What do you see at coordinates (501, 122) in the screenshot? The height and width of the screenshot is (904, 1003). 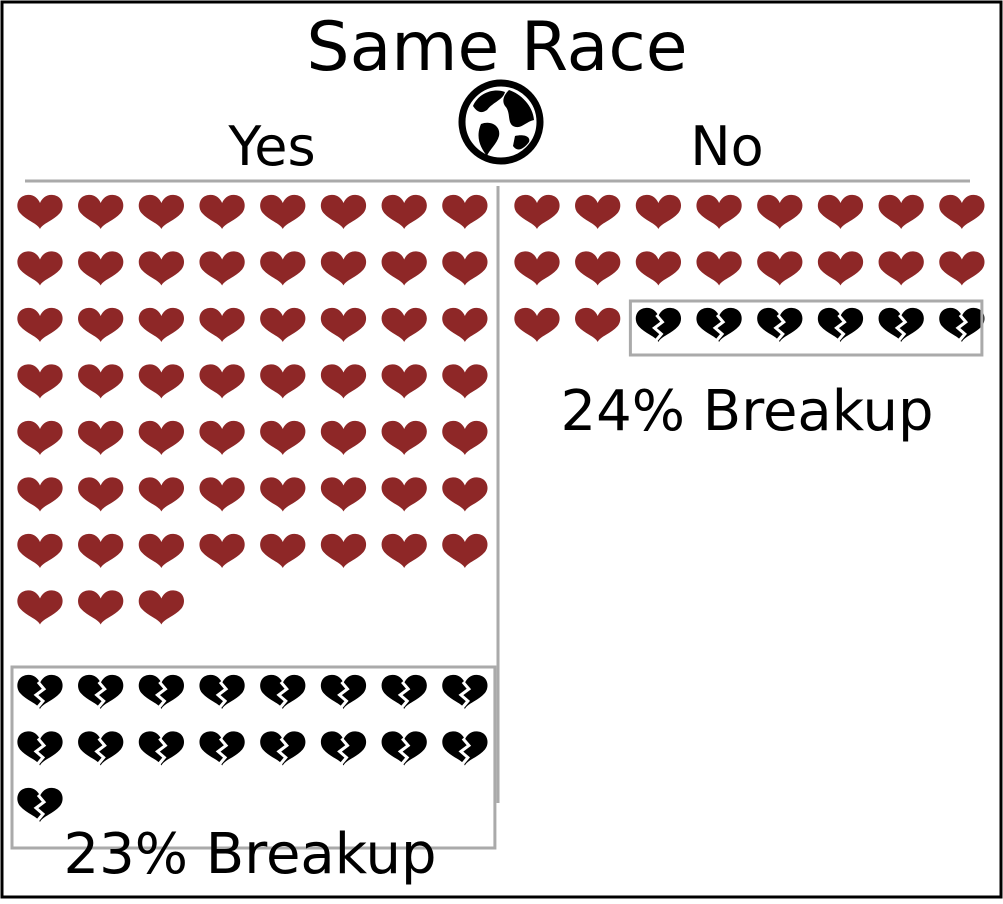 I see `globe-icon` at bounding box center [501, 122].